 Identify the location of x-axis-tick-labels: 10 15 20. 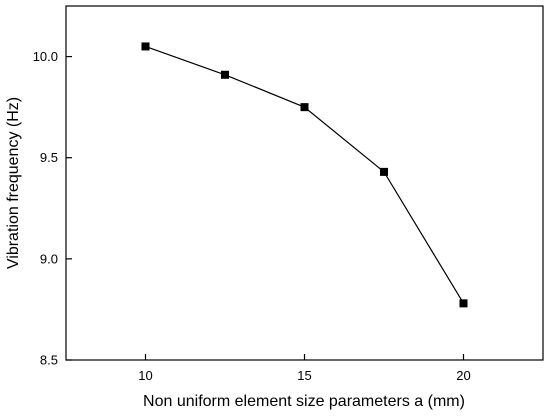
(304, 375).